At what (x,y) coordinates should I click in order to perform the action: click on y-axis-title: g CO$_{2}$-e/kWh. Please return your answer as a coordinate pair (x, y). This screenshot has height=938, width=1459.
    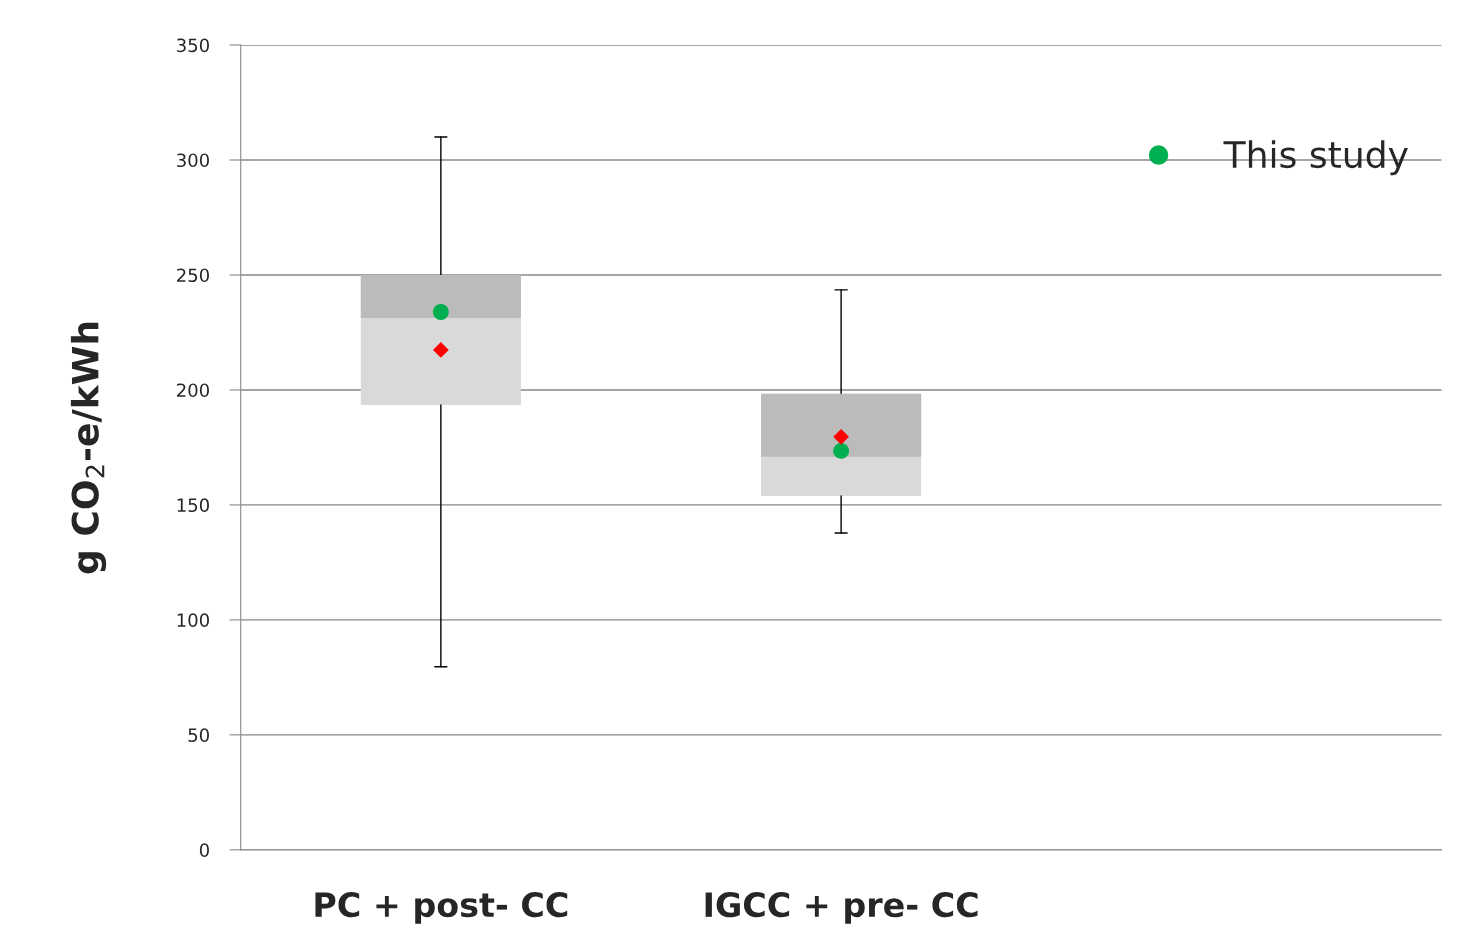
    Looking at the image, I should click on (88, 448).